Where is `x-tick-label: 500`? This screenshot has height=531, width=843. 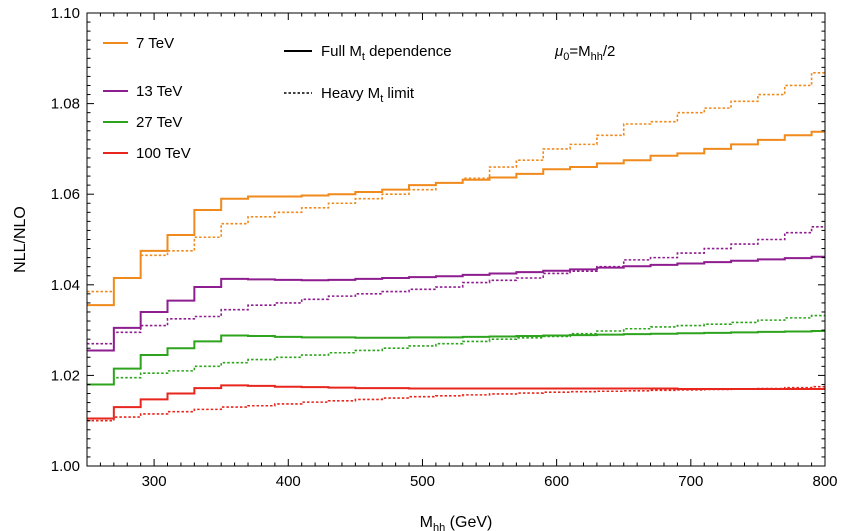 x-tick-label: 500 is located at coordinates (422, 481).